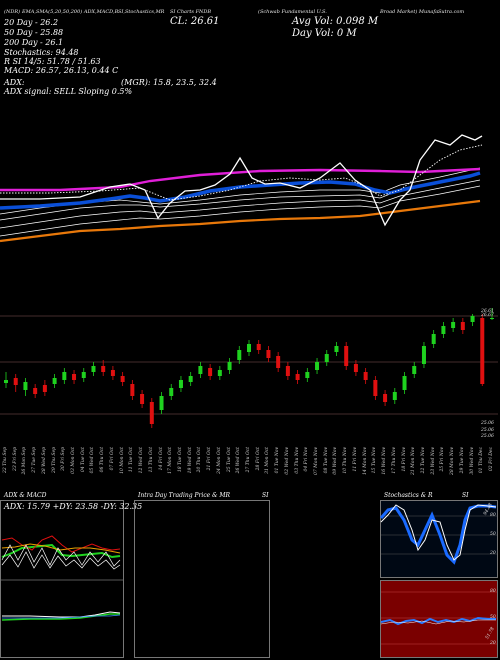 This screenshot has width=500, height=660. I want to click on macd-line-blue, so click(61, 616).